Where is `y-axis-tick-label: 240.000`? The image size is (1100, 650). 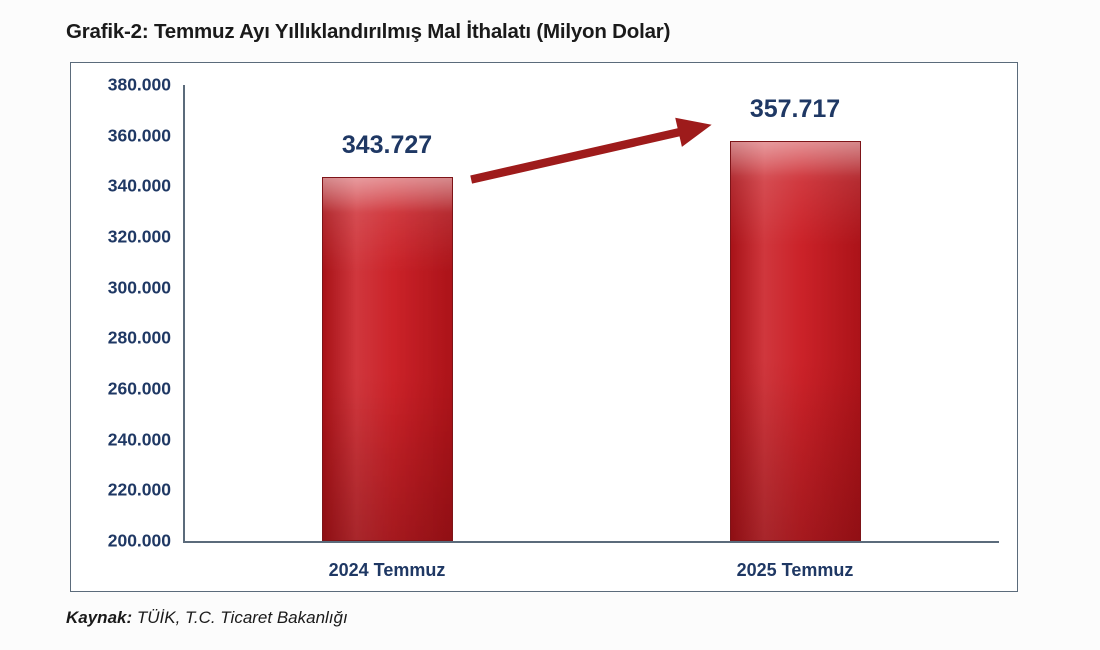 y-axis-tick-label: 240.000 is located at coordinates (139, 439).